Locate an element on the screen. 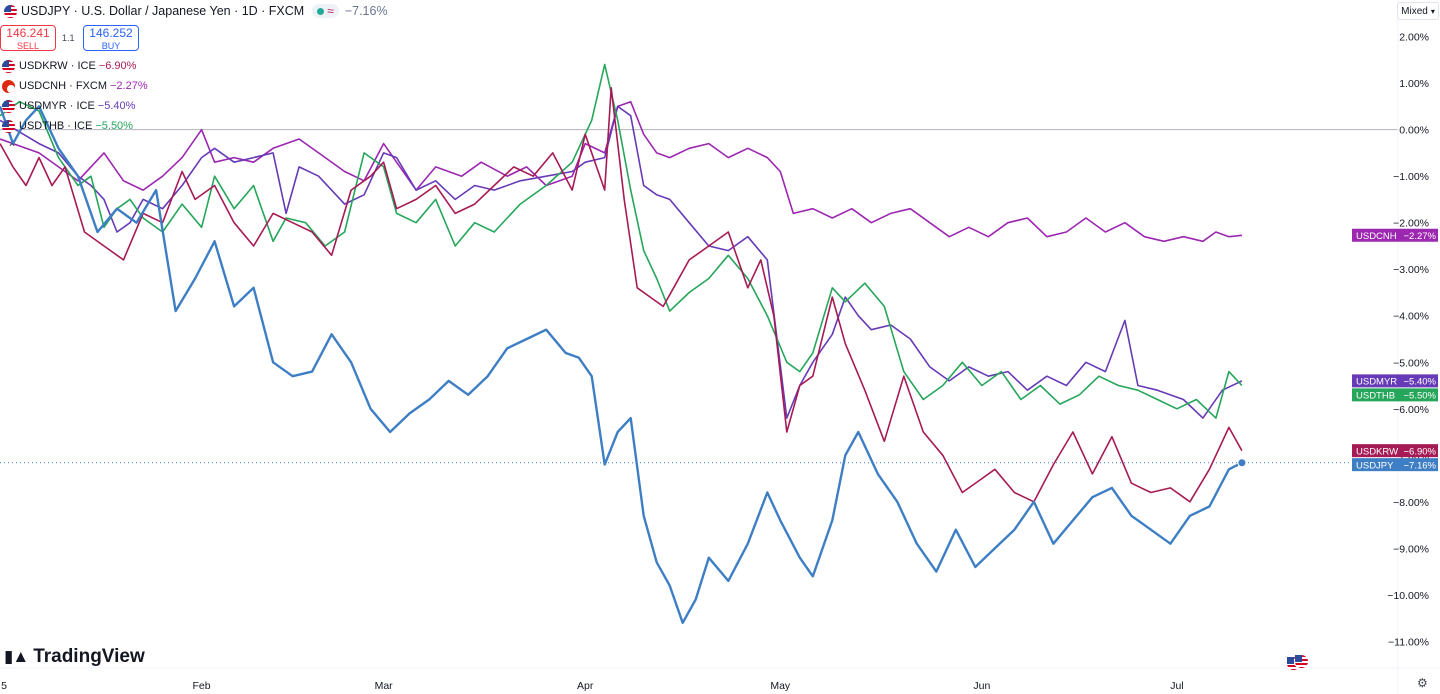 This screenshot has height=694, width=1440. market-open-dot-icon is located at coordinates (321, 11).